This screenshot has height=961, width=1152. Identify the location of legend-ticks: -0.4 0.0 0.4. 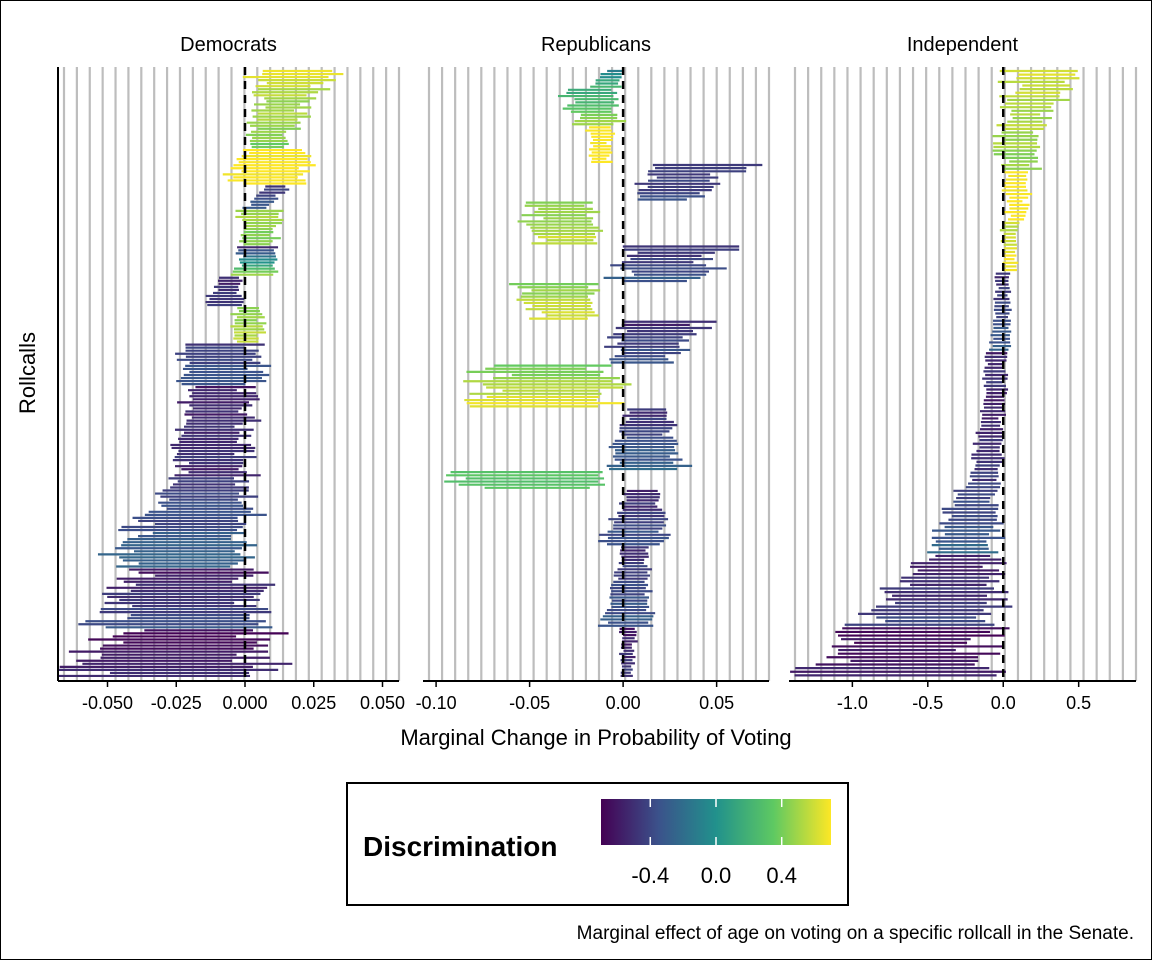
(714, 843).